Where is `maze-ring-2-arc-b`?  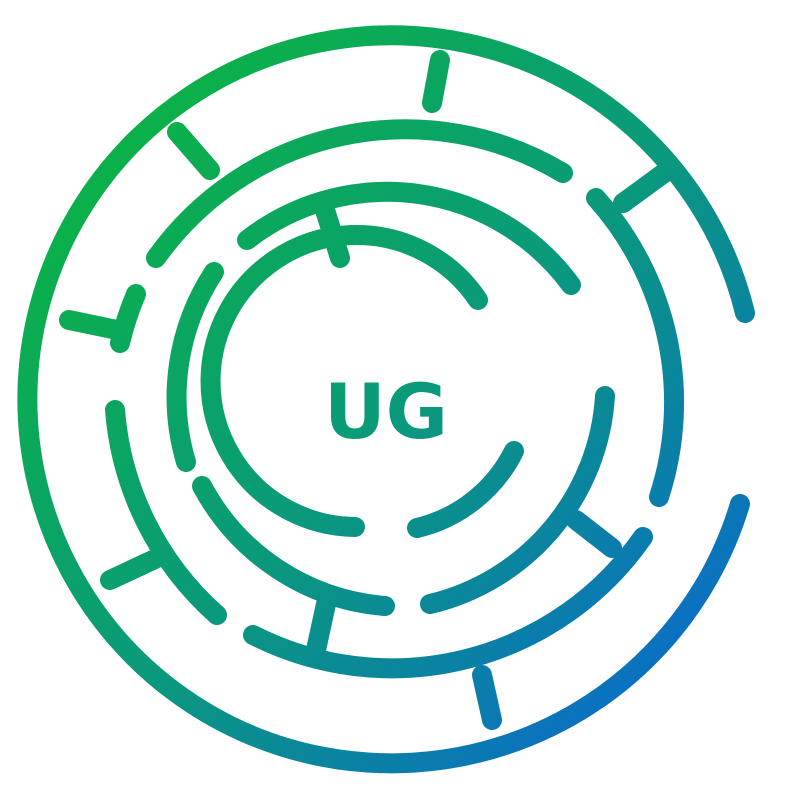
maze-ring-2-arc-b is located at coordinates (128, 318).